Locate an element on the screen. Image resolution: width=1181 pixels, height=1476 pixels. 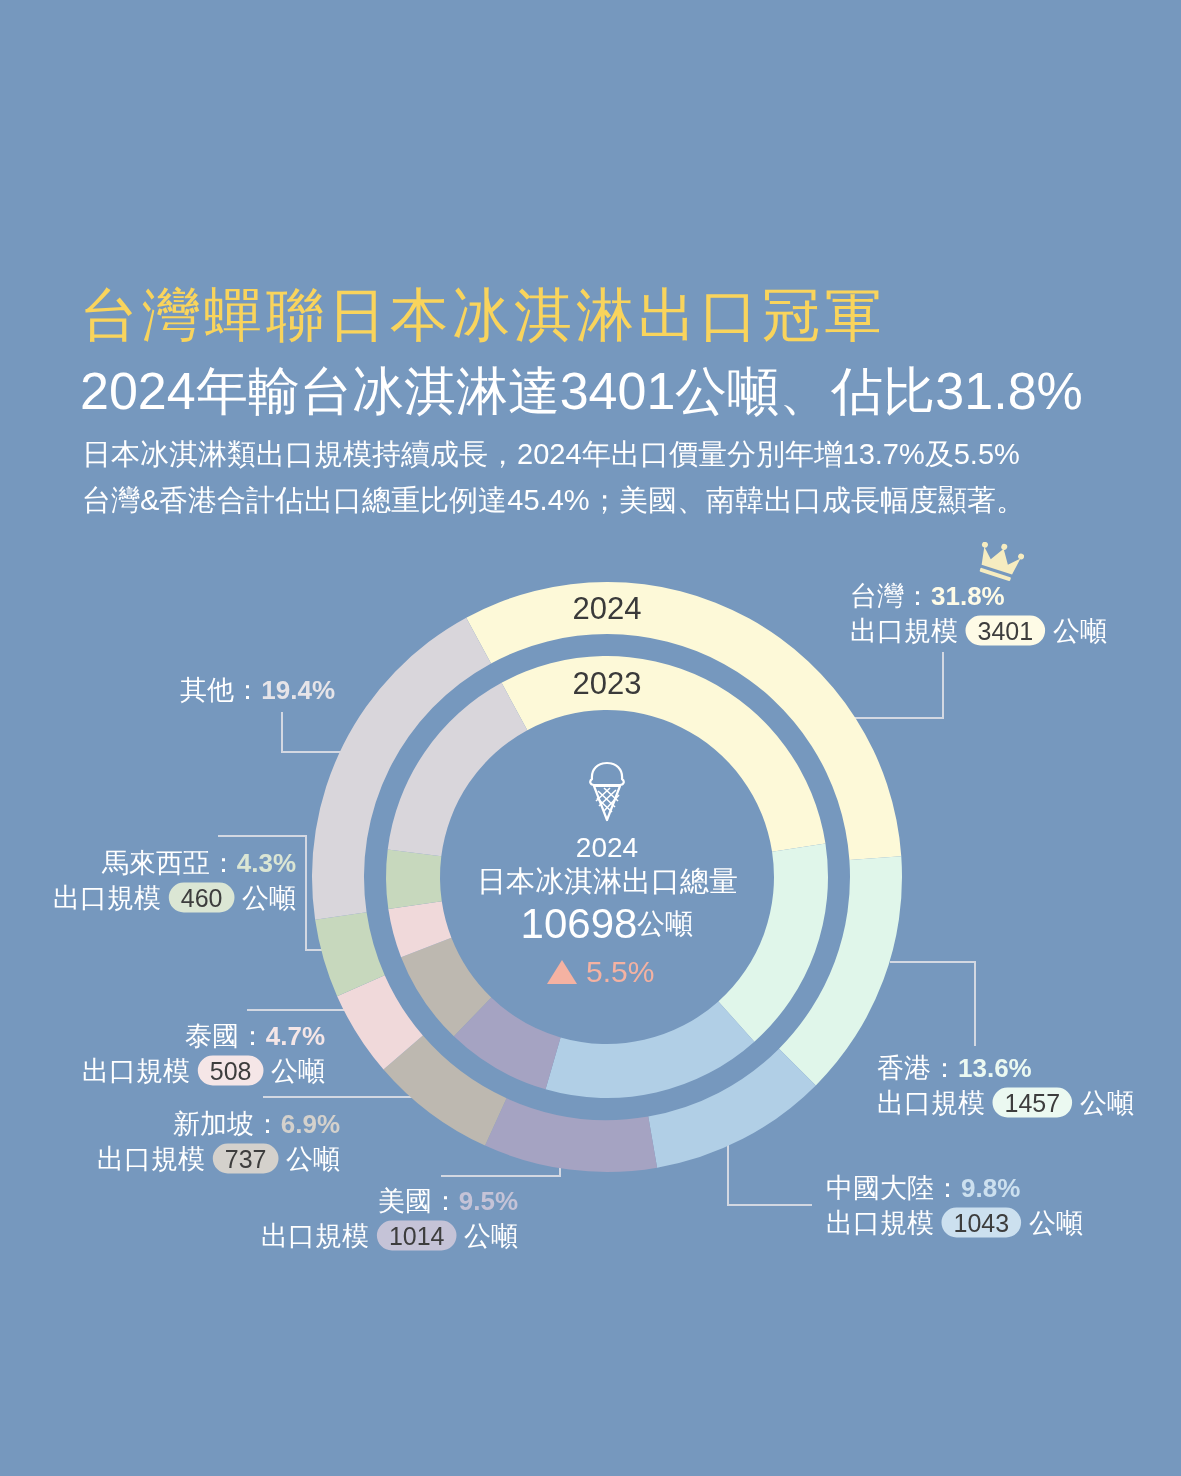
text: 出口規模 460 公噸 is located at coordinates (175, 897).